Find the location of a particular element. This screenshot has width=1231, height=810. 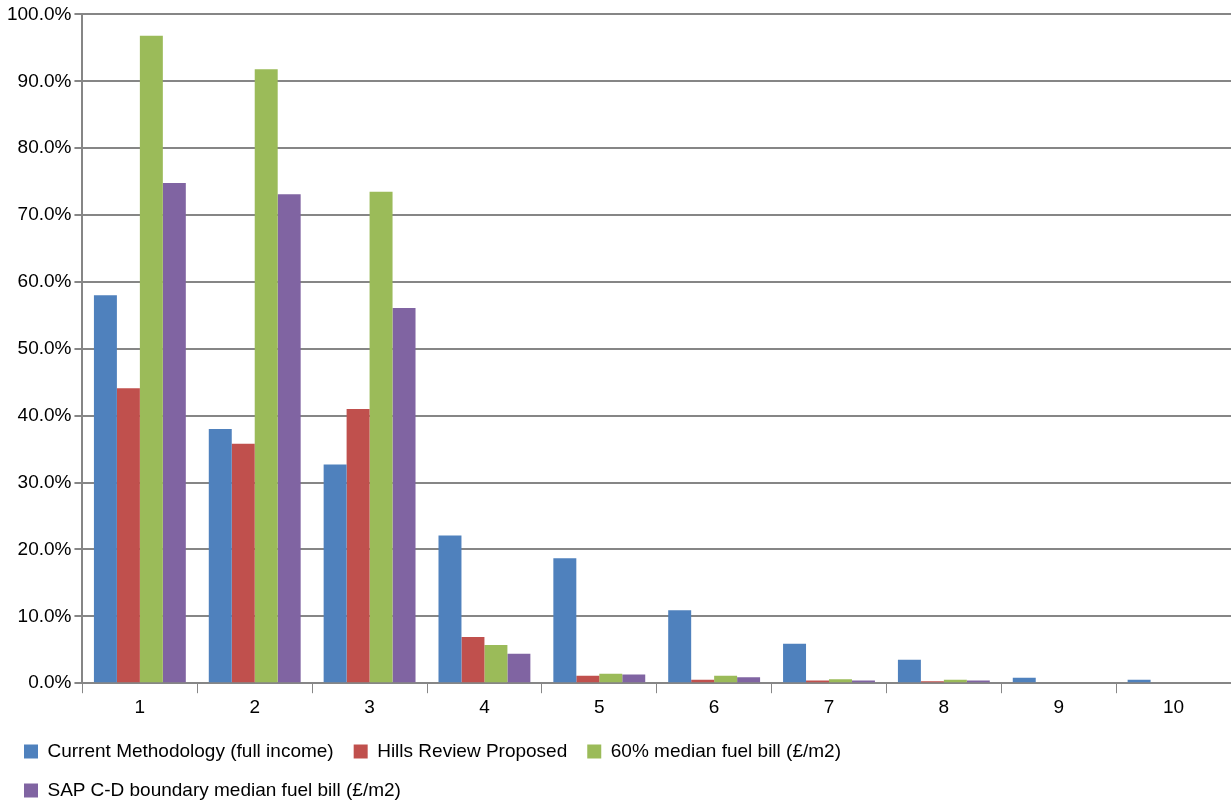

legend-label: 60% median fuel bill (£/m2) is located at coordinates (725, 750).